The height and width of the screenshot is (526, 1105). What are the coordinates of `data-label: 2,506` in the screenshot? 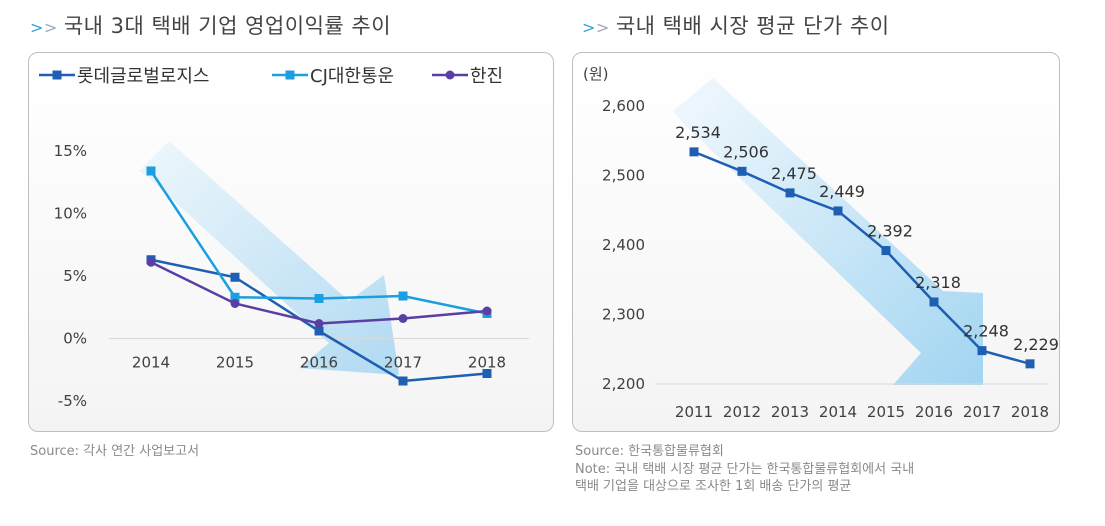 It's located at (746, 151).